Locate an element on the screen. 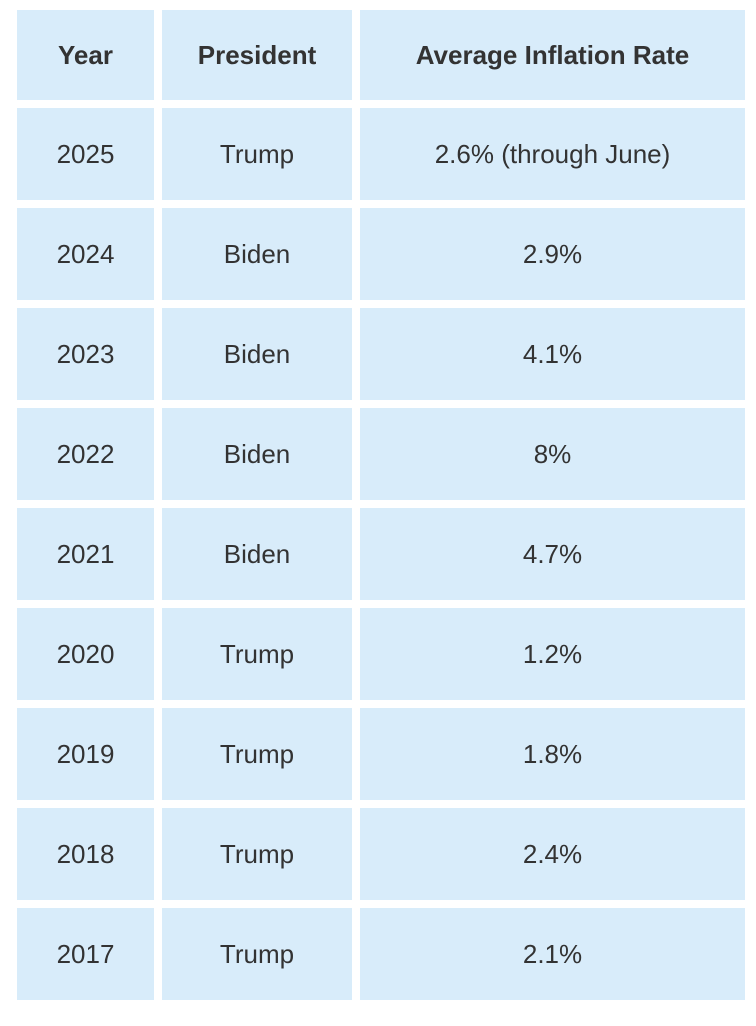  inflation-rate-cell: 4.7% is located at coordinates (552, 554).